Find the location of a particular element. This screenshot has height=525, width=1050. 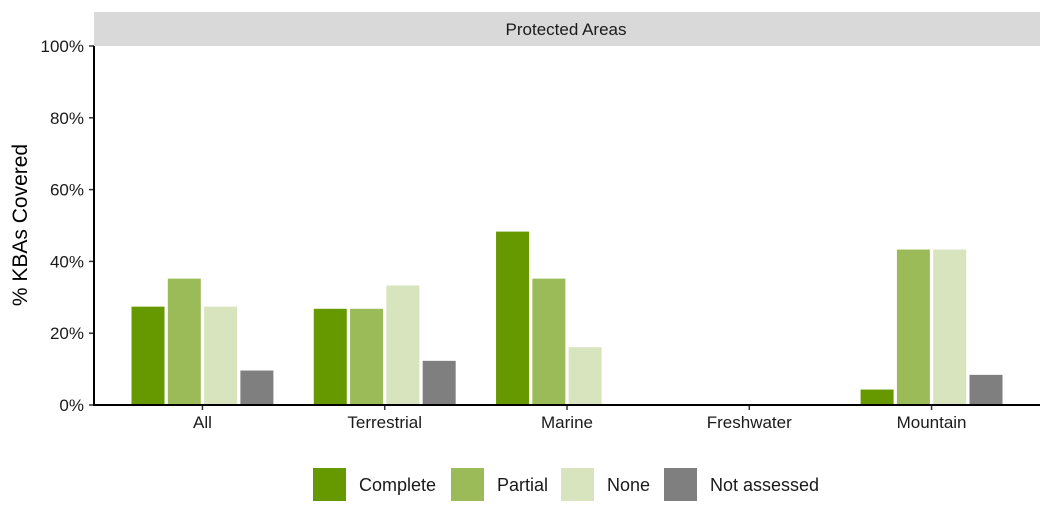

y-axis: 0% 20% 40% 60% 80% 100% is located at coordinates (67, 226).